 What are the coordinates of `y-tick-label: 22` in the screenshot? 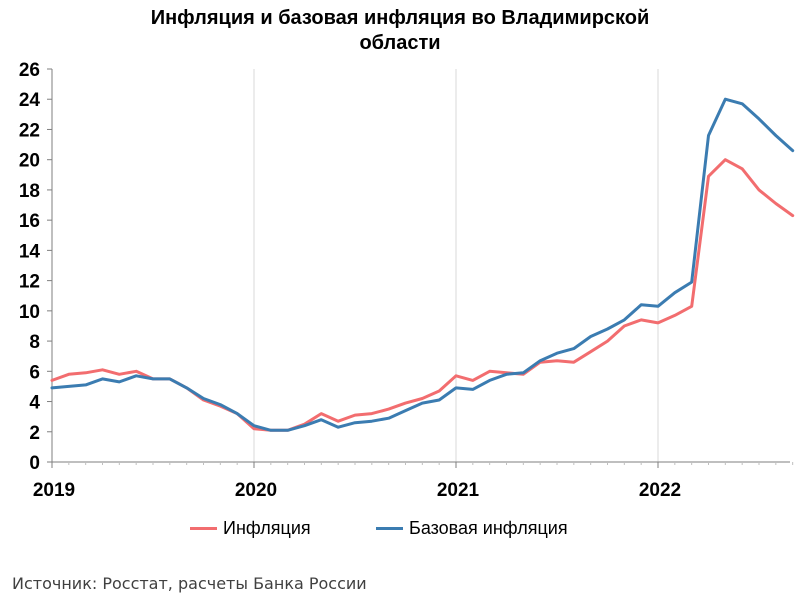 It's located at (29, 130).